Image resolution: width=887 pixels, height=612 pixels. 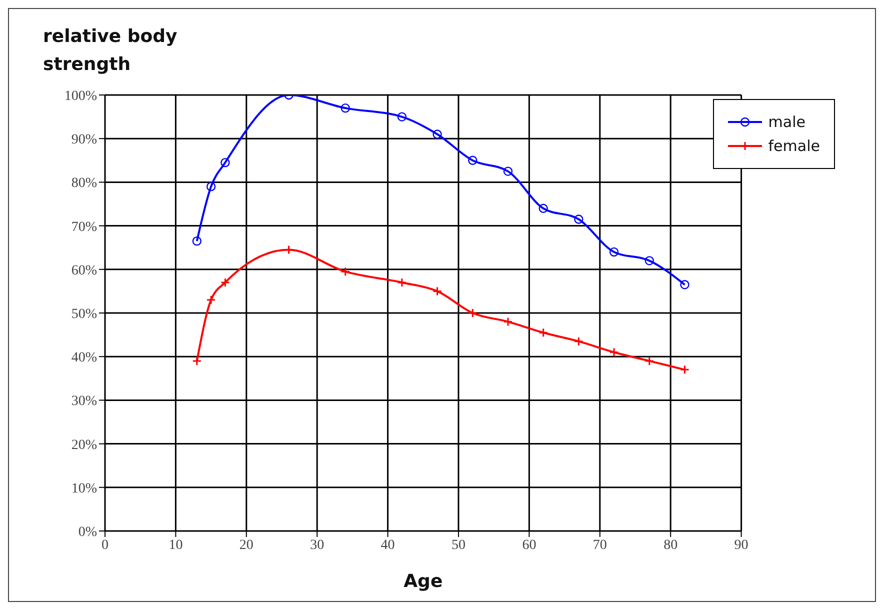 I want to click on y-tick-label: 0%, so click(x=88, y=532).